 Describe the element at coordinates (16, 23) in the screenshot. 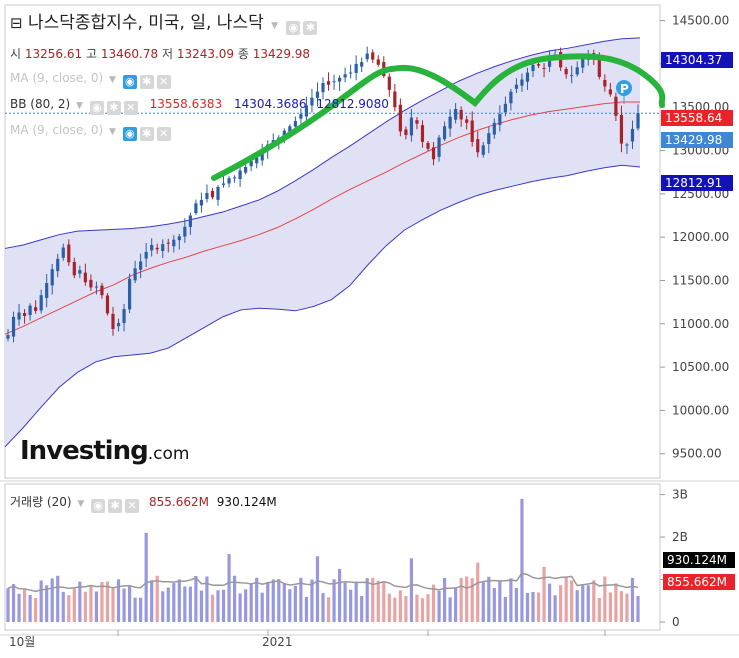

I see `collapse-icon: ⊟` at that location.